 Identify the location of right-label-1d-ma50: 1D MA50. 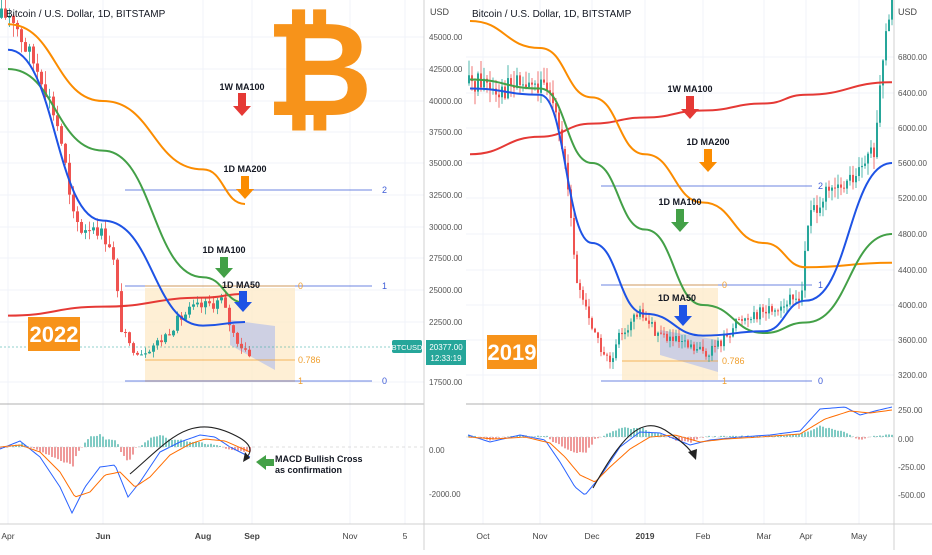
(677, 298).